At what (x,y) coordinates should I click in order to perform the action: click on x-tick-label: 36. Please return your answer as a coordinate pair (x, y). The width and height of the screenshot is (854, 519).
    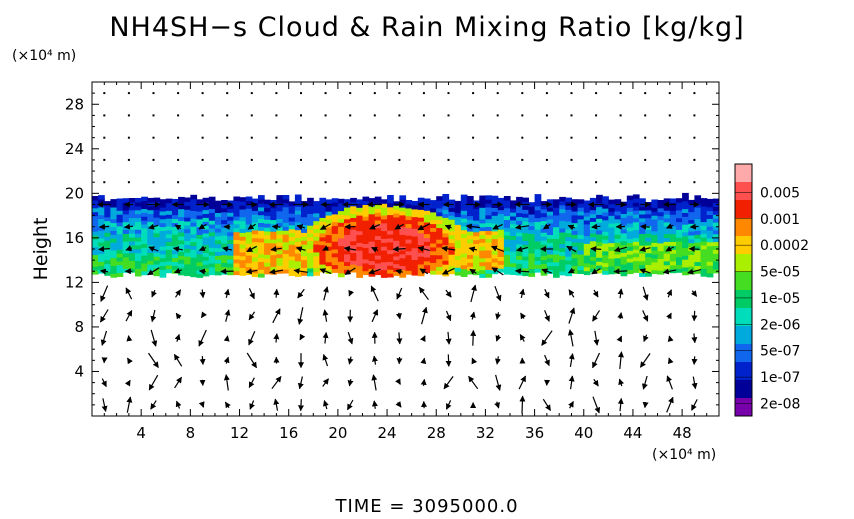
    Looking at the image, I should click on (534, 433).